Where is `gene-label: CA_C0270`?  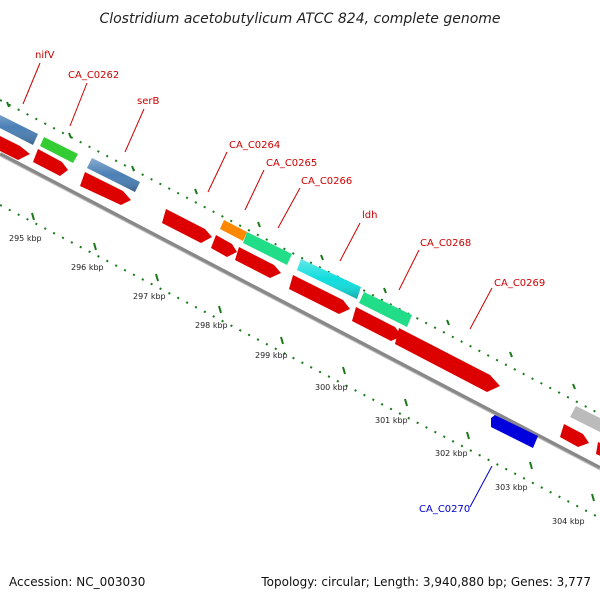 gene-label: CA_C0270 is located at coordinates (444, 509).